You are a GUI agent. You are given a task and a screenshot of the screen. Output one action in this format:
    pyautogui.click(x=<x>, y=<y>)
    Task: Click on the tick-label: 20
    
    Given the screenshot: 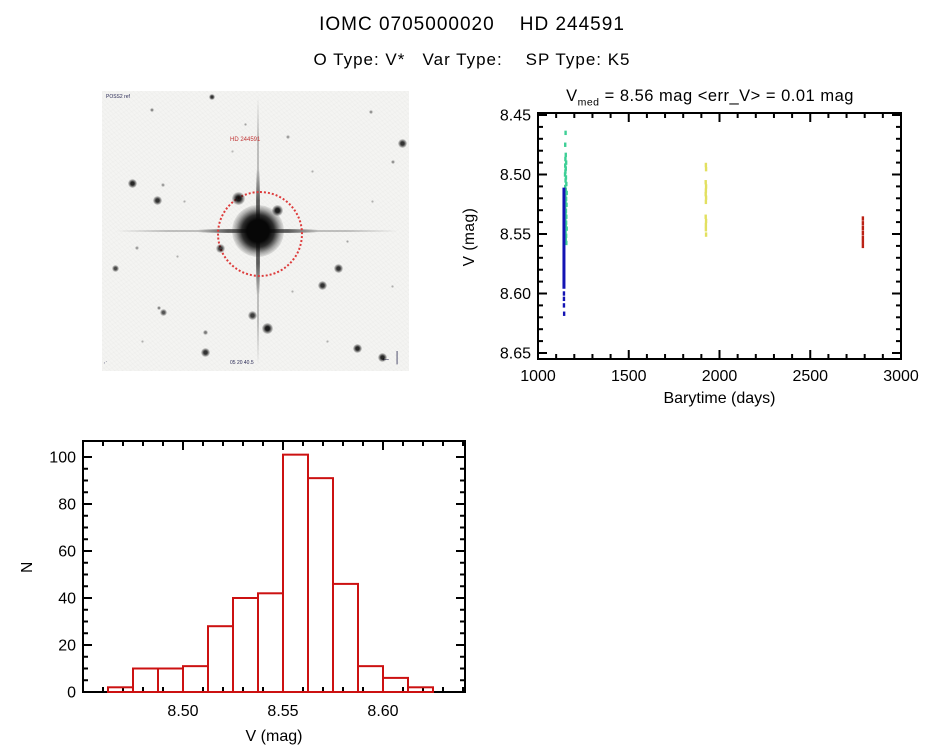 What is the action you would take?
    pyautogui.click(x=67, y=646)
    